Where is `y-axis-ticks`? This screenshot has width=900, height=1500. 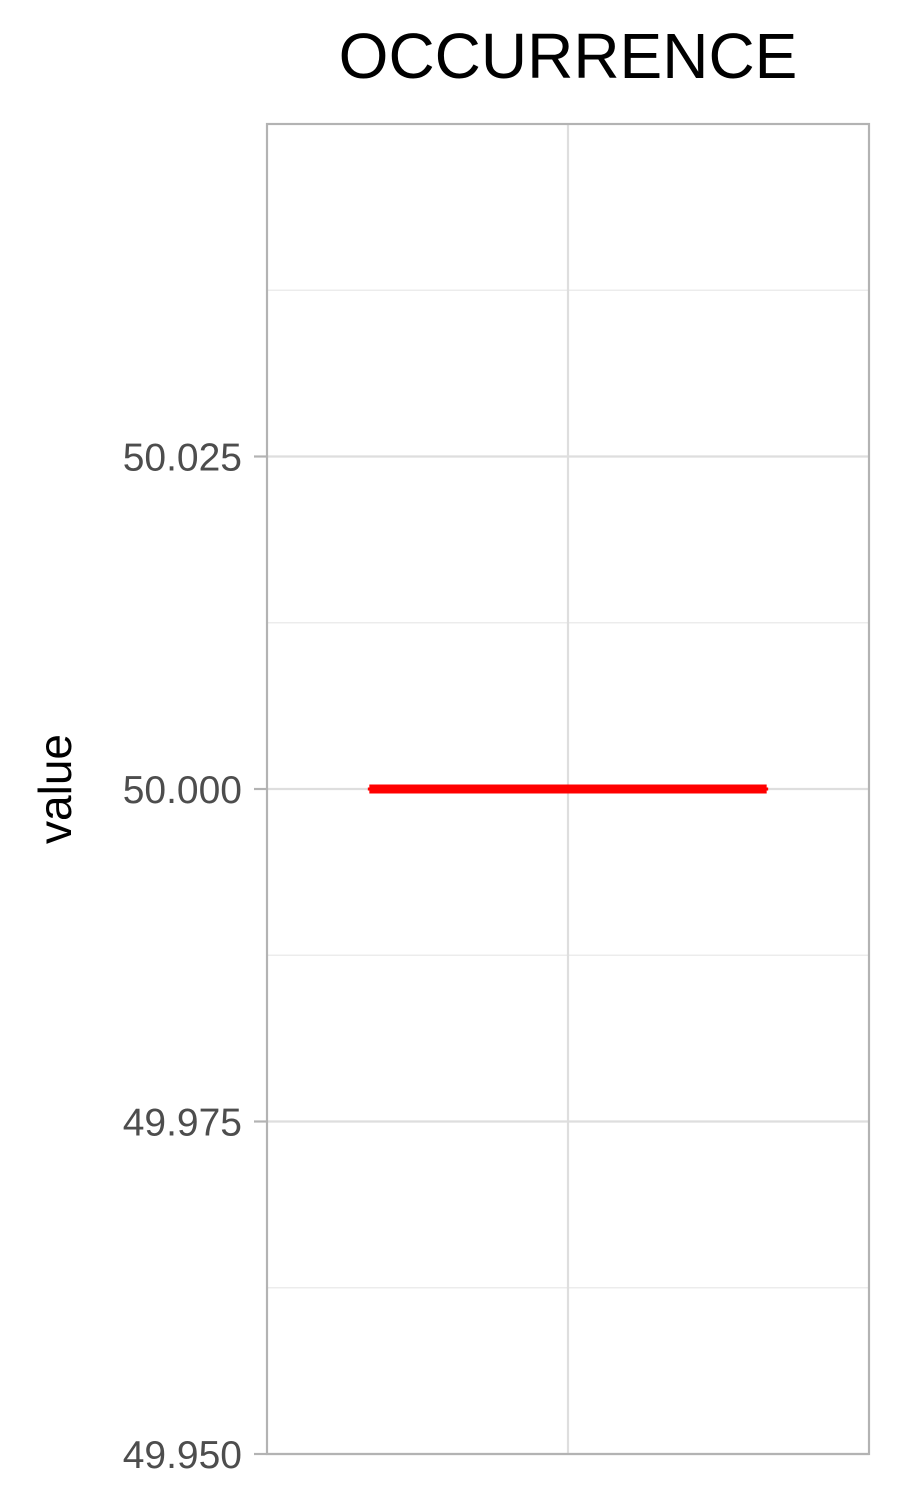 y-axis-ticks is located at coordinates (260, 955).